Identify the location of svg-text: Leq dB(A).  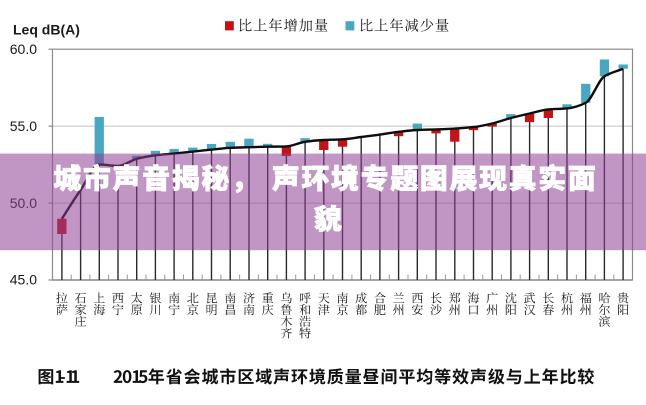
(46, 29).